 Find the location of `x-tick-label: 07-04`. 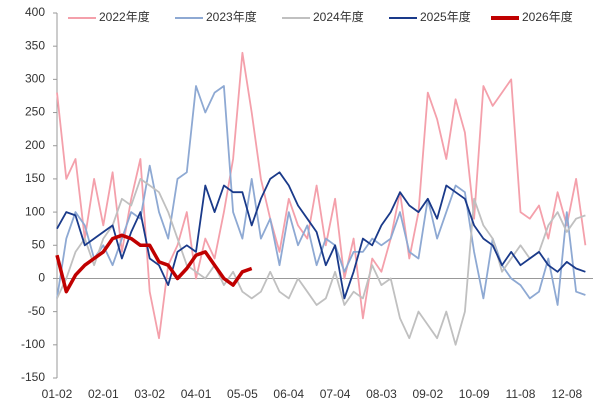

x-tick-label: 07-04 is located at coordinates (335, 394).